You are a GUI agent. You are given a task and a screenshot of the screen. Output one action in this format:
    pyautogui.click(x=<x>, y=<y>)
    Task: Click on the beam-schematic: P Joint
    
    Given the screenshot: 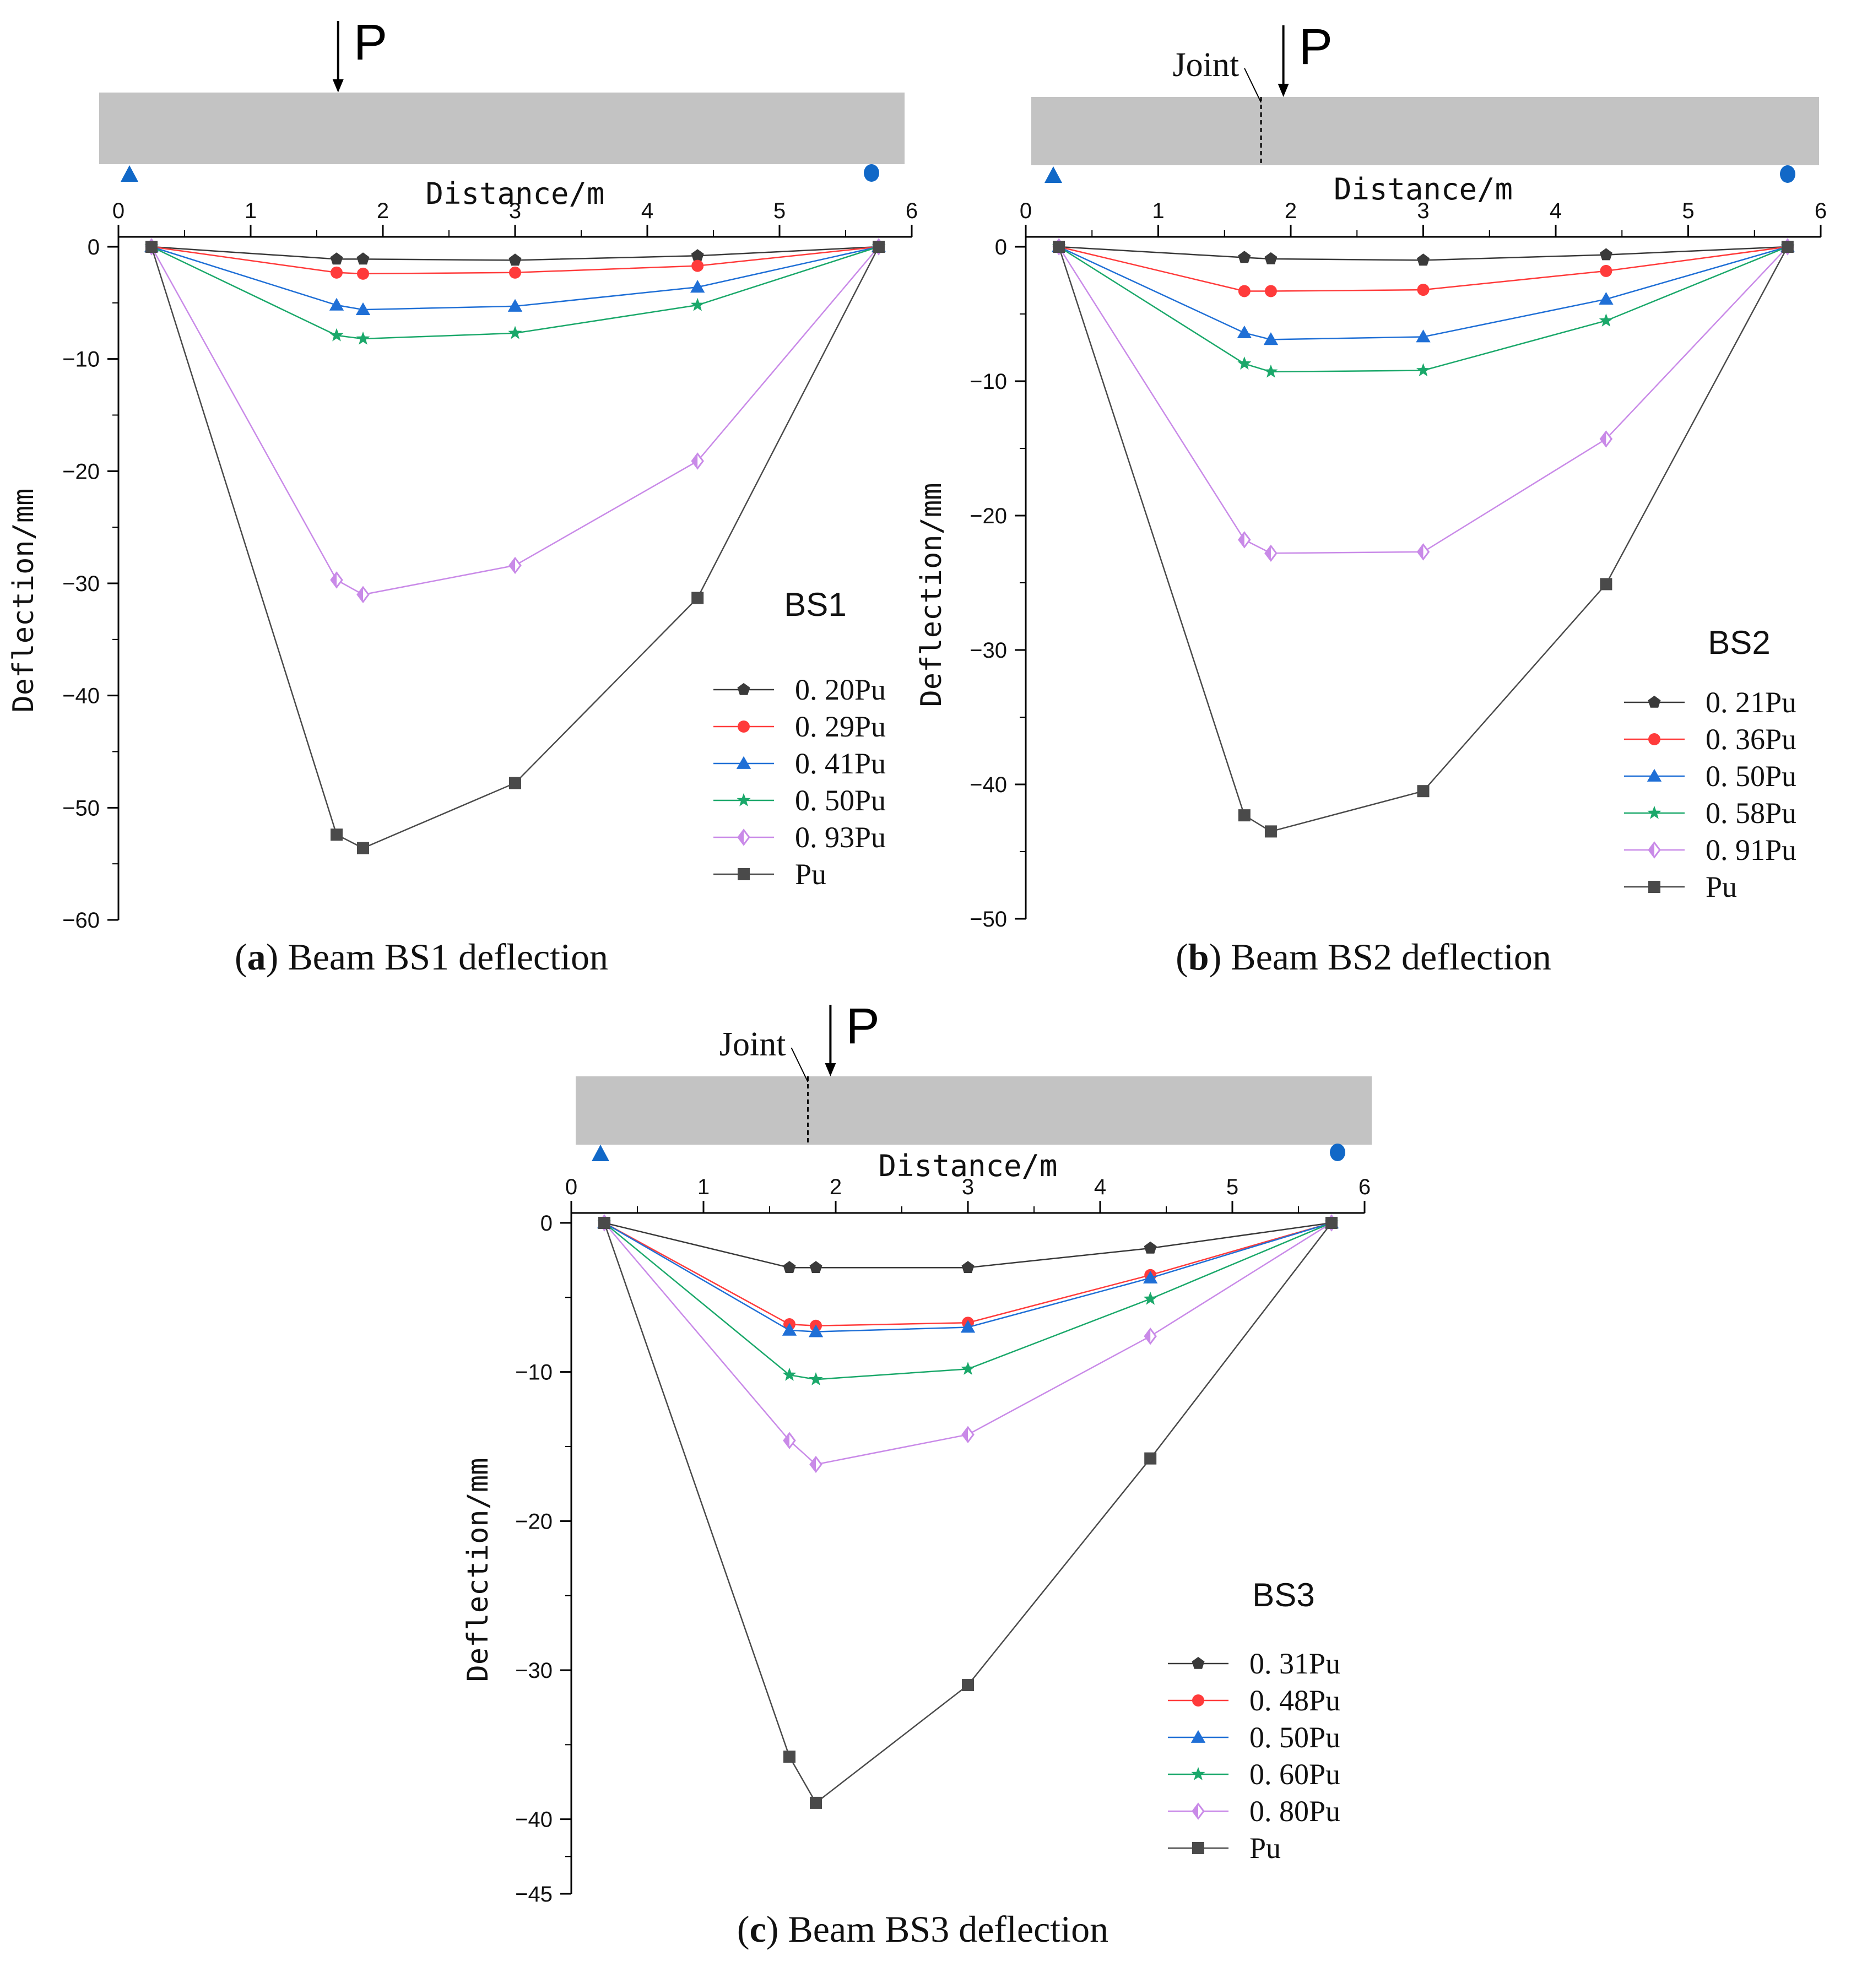 What is the action you would take?
    pyautogui.click(x=974, y=1079)
    